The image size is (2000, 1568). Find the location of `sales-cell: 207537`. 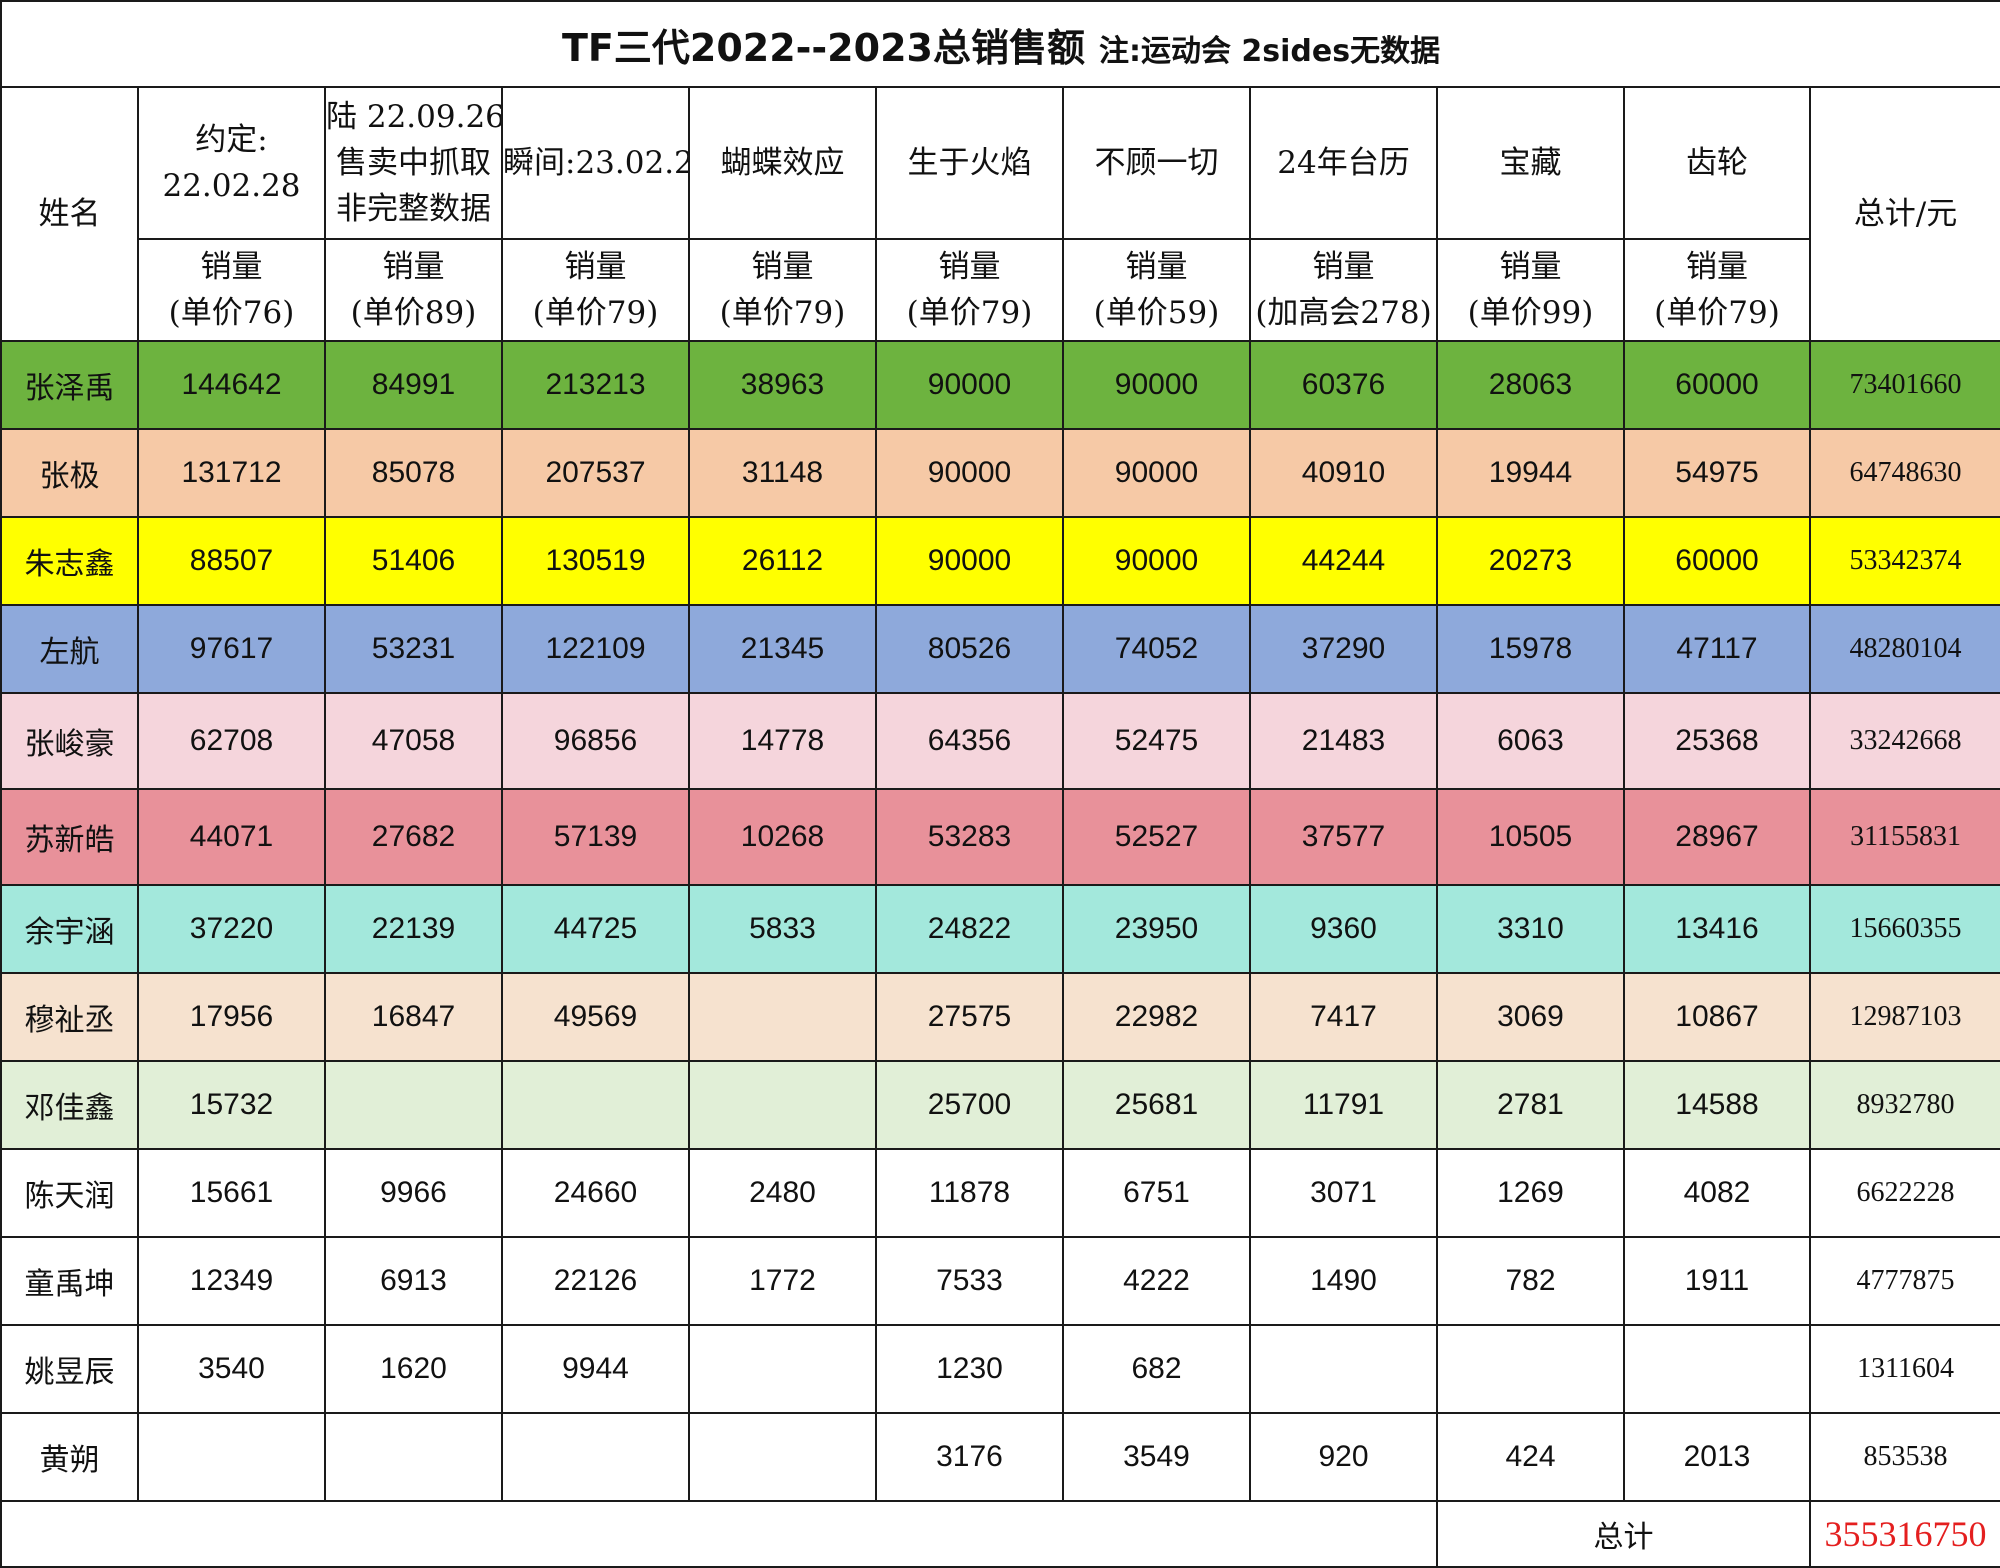

sales-cell: 207537 is located at coordinates (595, 473).